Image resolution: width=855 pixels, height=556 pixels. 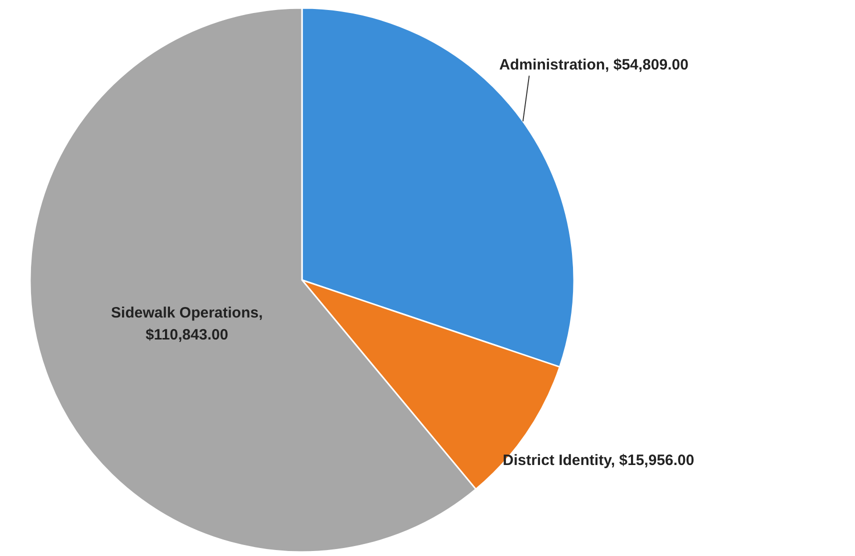 I want to click on slice-label: Sidewalk Operations, $110,843.00, so click(x=187, y=324).